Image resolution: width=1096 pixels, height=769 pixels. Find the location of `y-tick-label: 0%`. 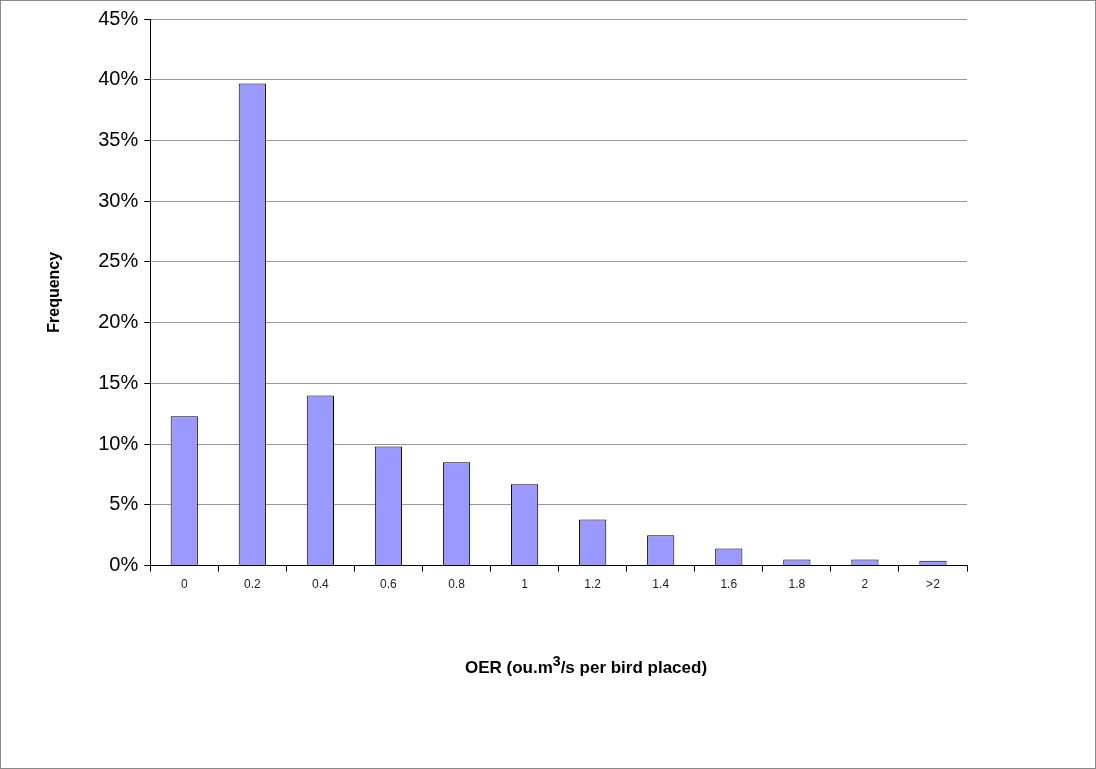

y-tick-label: 0% is located at coordinates (124, 564).